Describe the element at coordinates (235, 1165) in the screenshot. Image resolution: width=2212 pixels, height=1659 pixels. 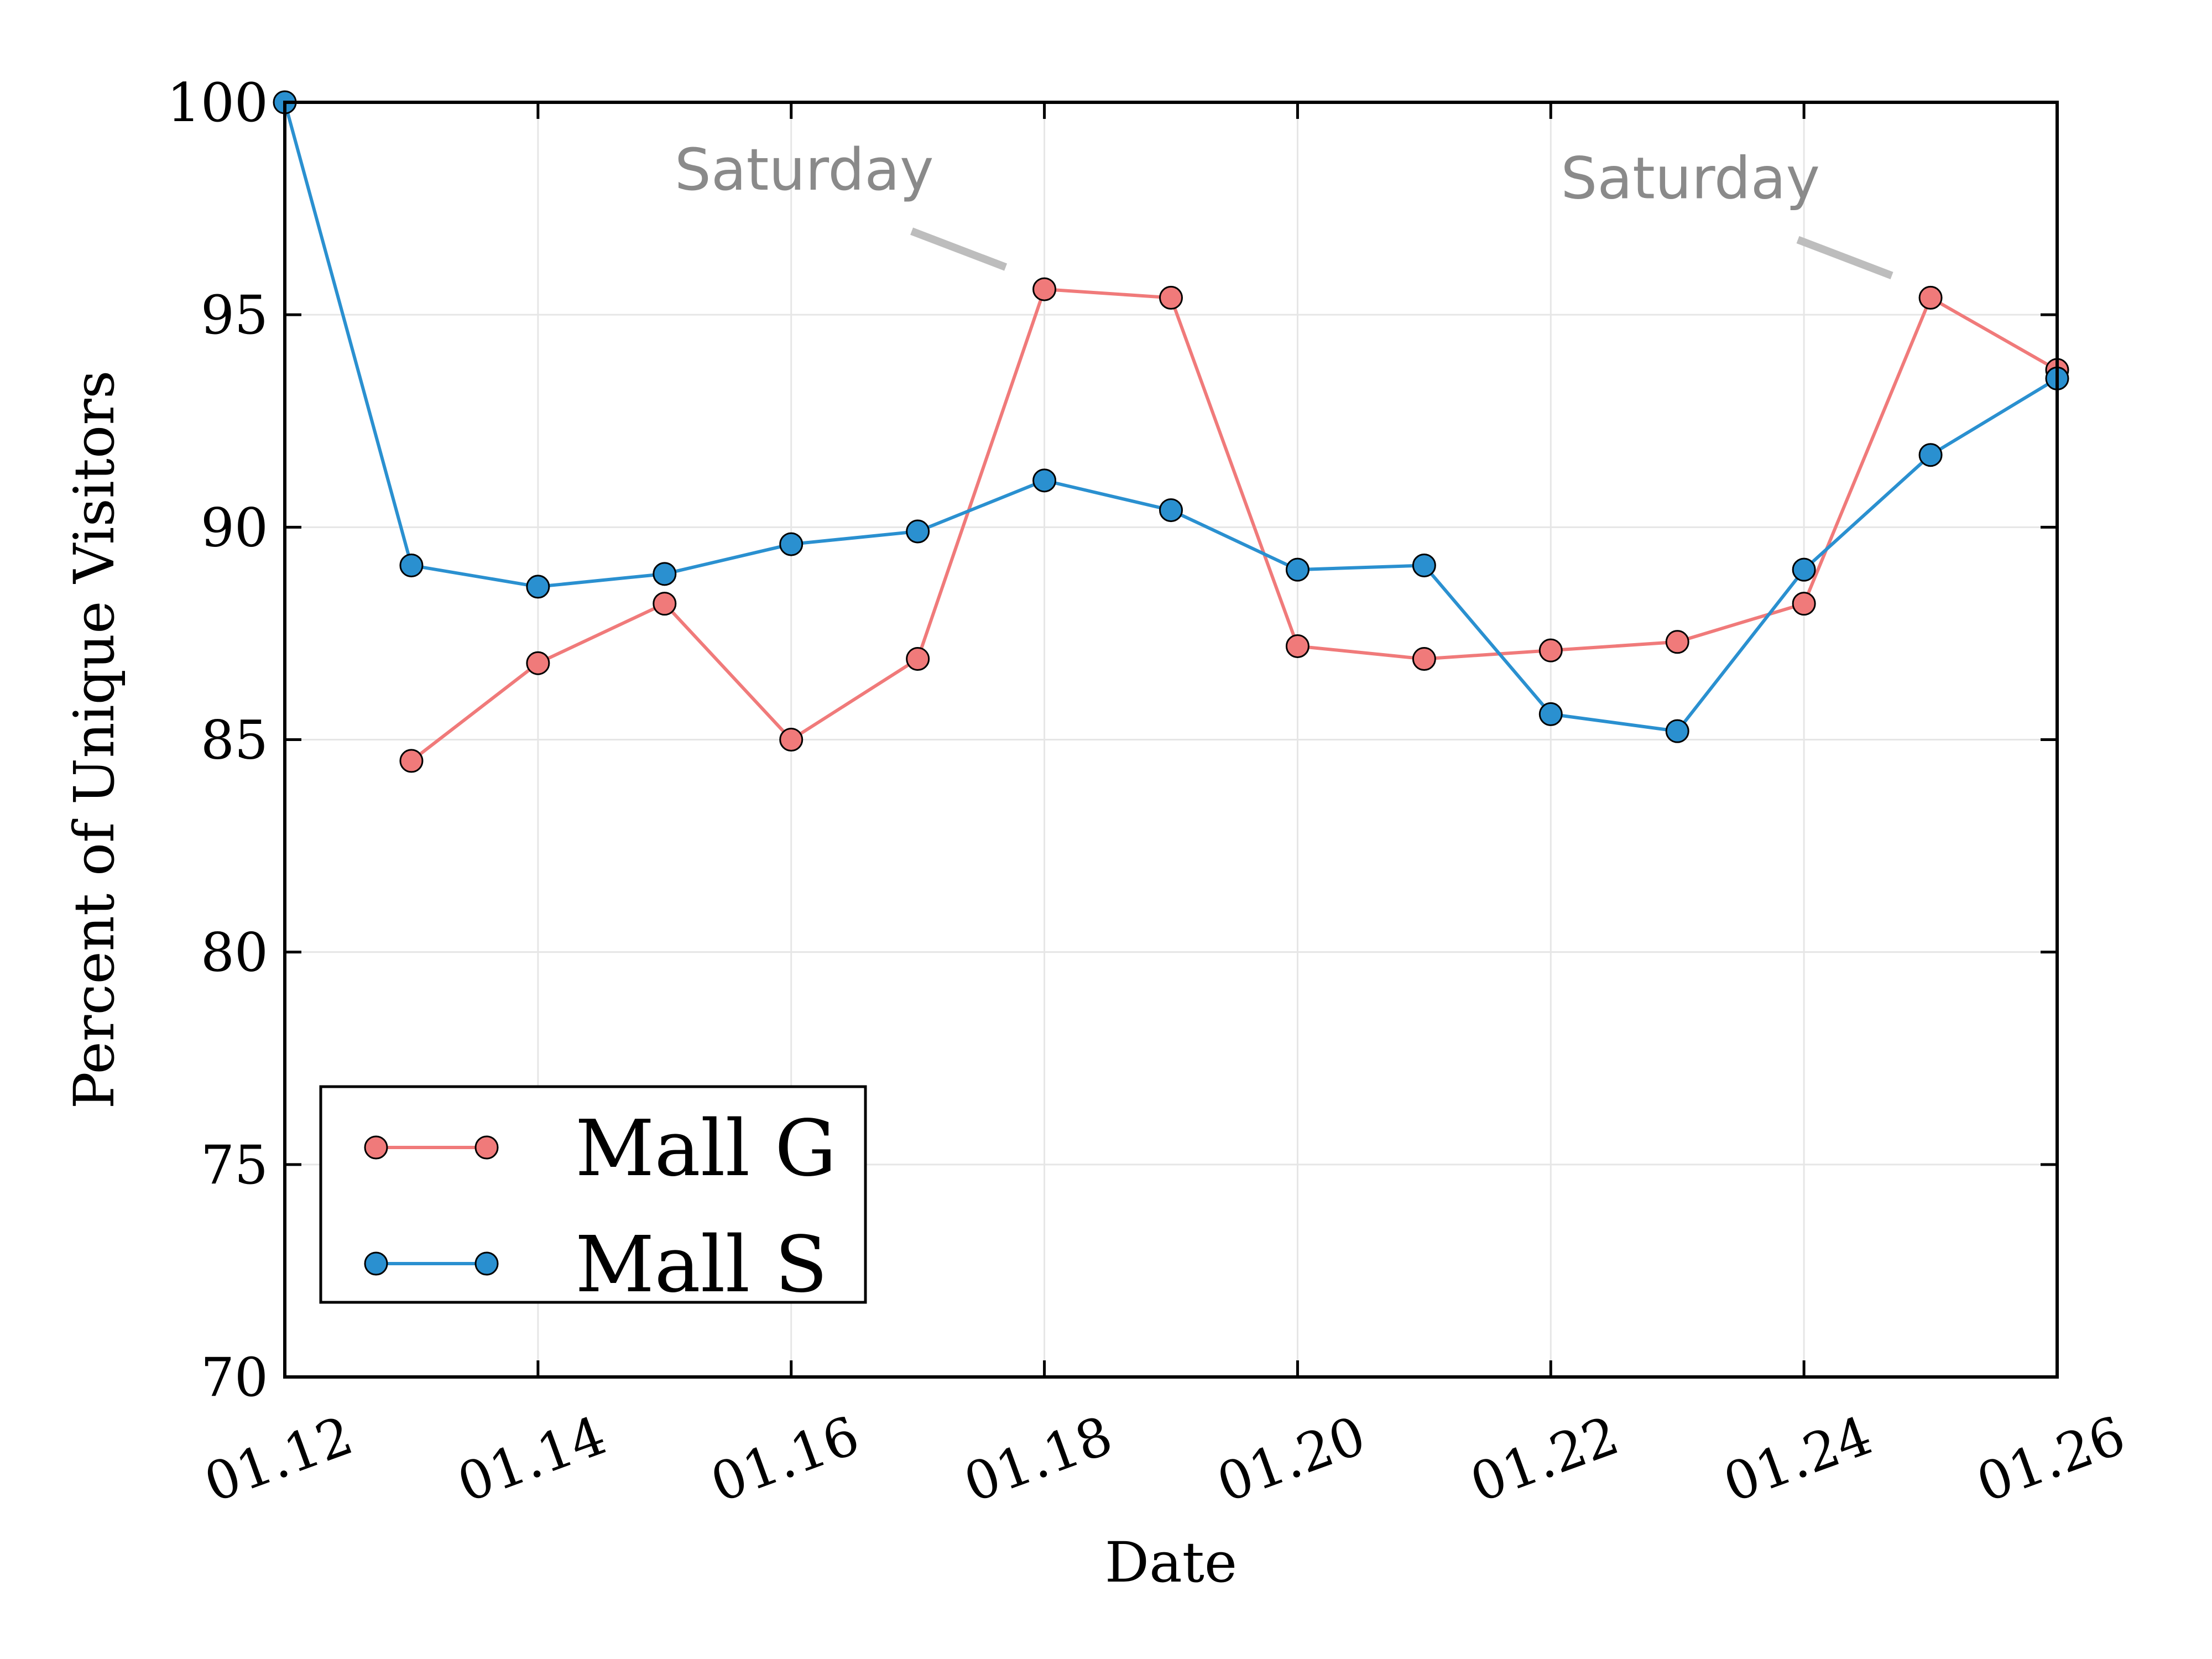
I see `y-tick-label: 75` at that location.